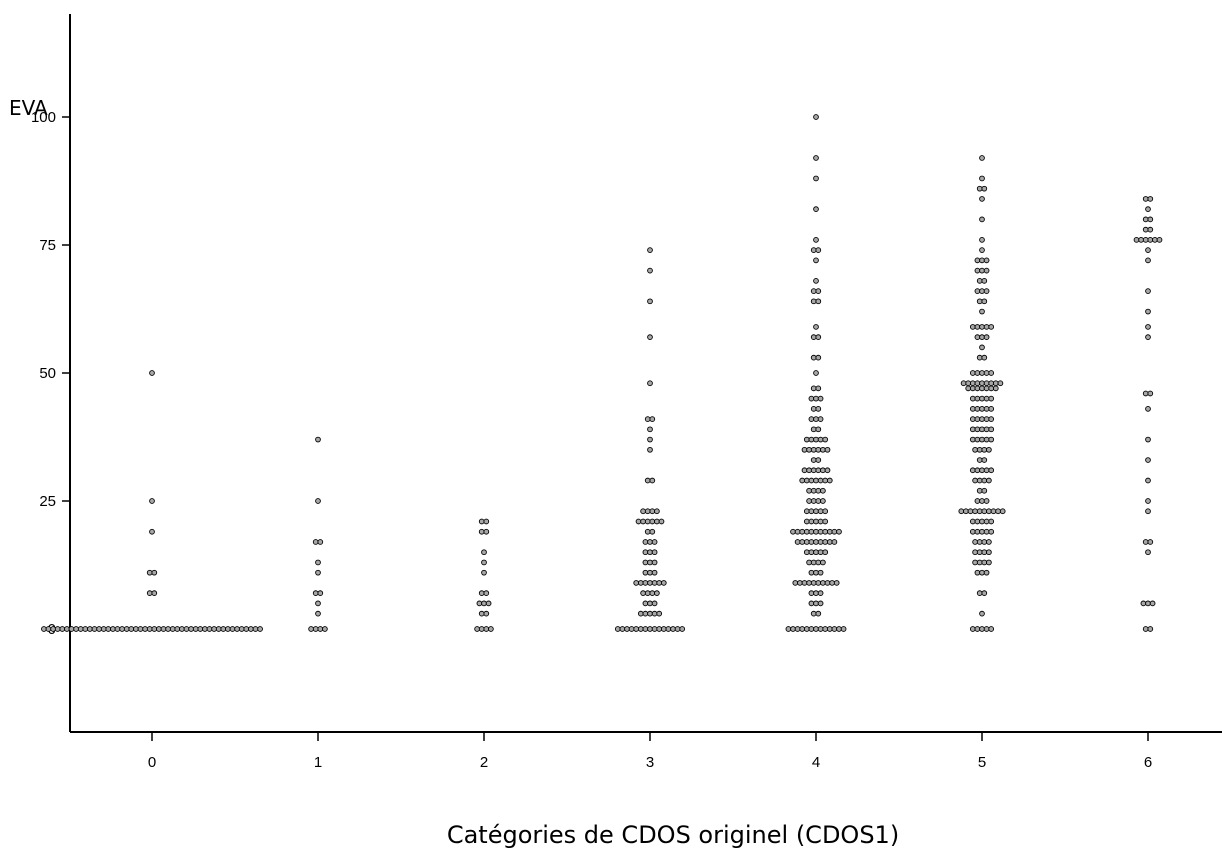  I want to click on y-tick-label: 50, so click(47, 373).